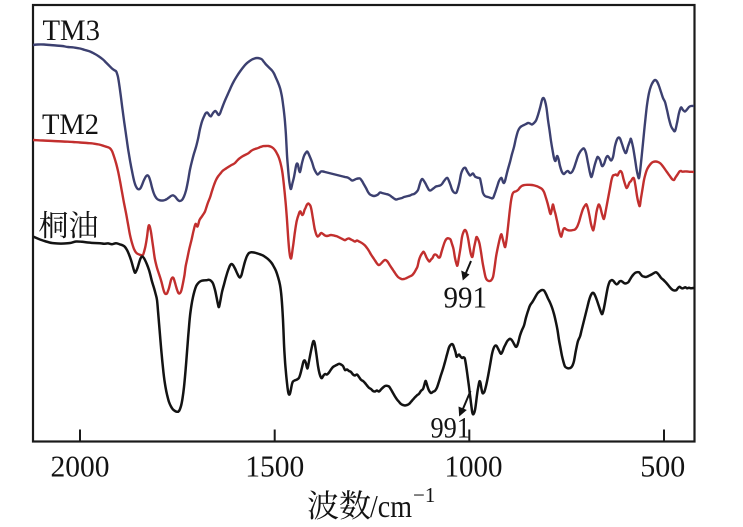 The image size is (743, 527). Describe the element at coordinates (391, 506) in the screenshot. I see `svg-text: /cm` at that location.